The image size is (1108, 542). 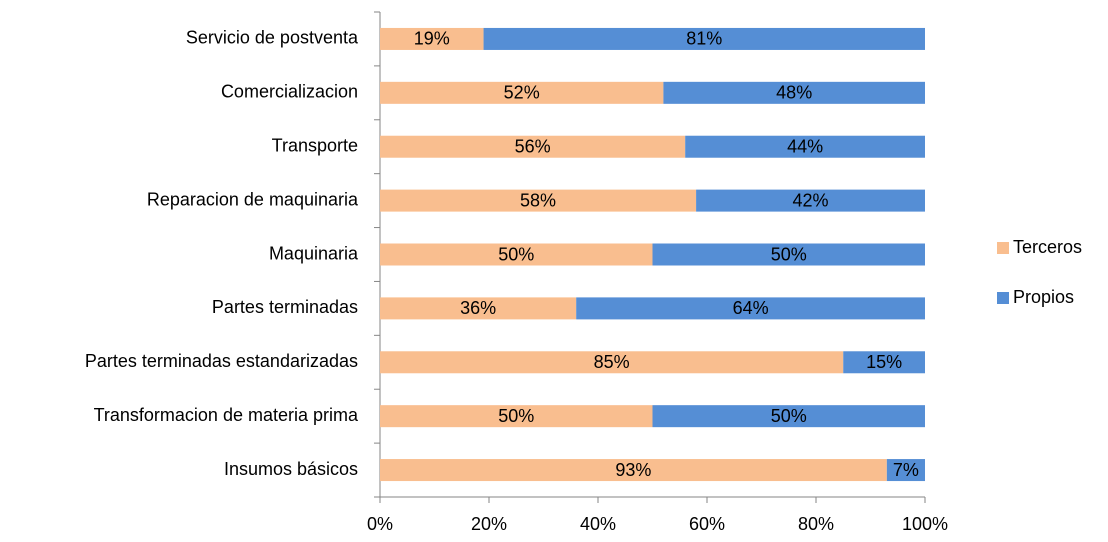 What do you see at coordinates (816, 524) in the screenshot?
I see `x-tick-label: 80%` at bounding box center [816, 524].